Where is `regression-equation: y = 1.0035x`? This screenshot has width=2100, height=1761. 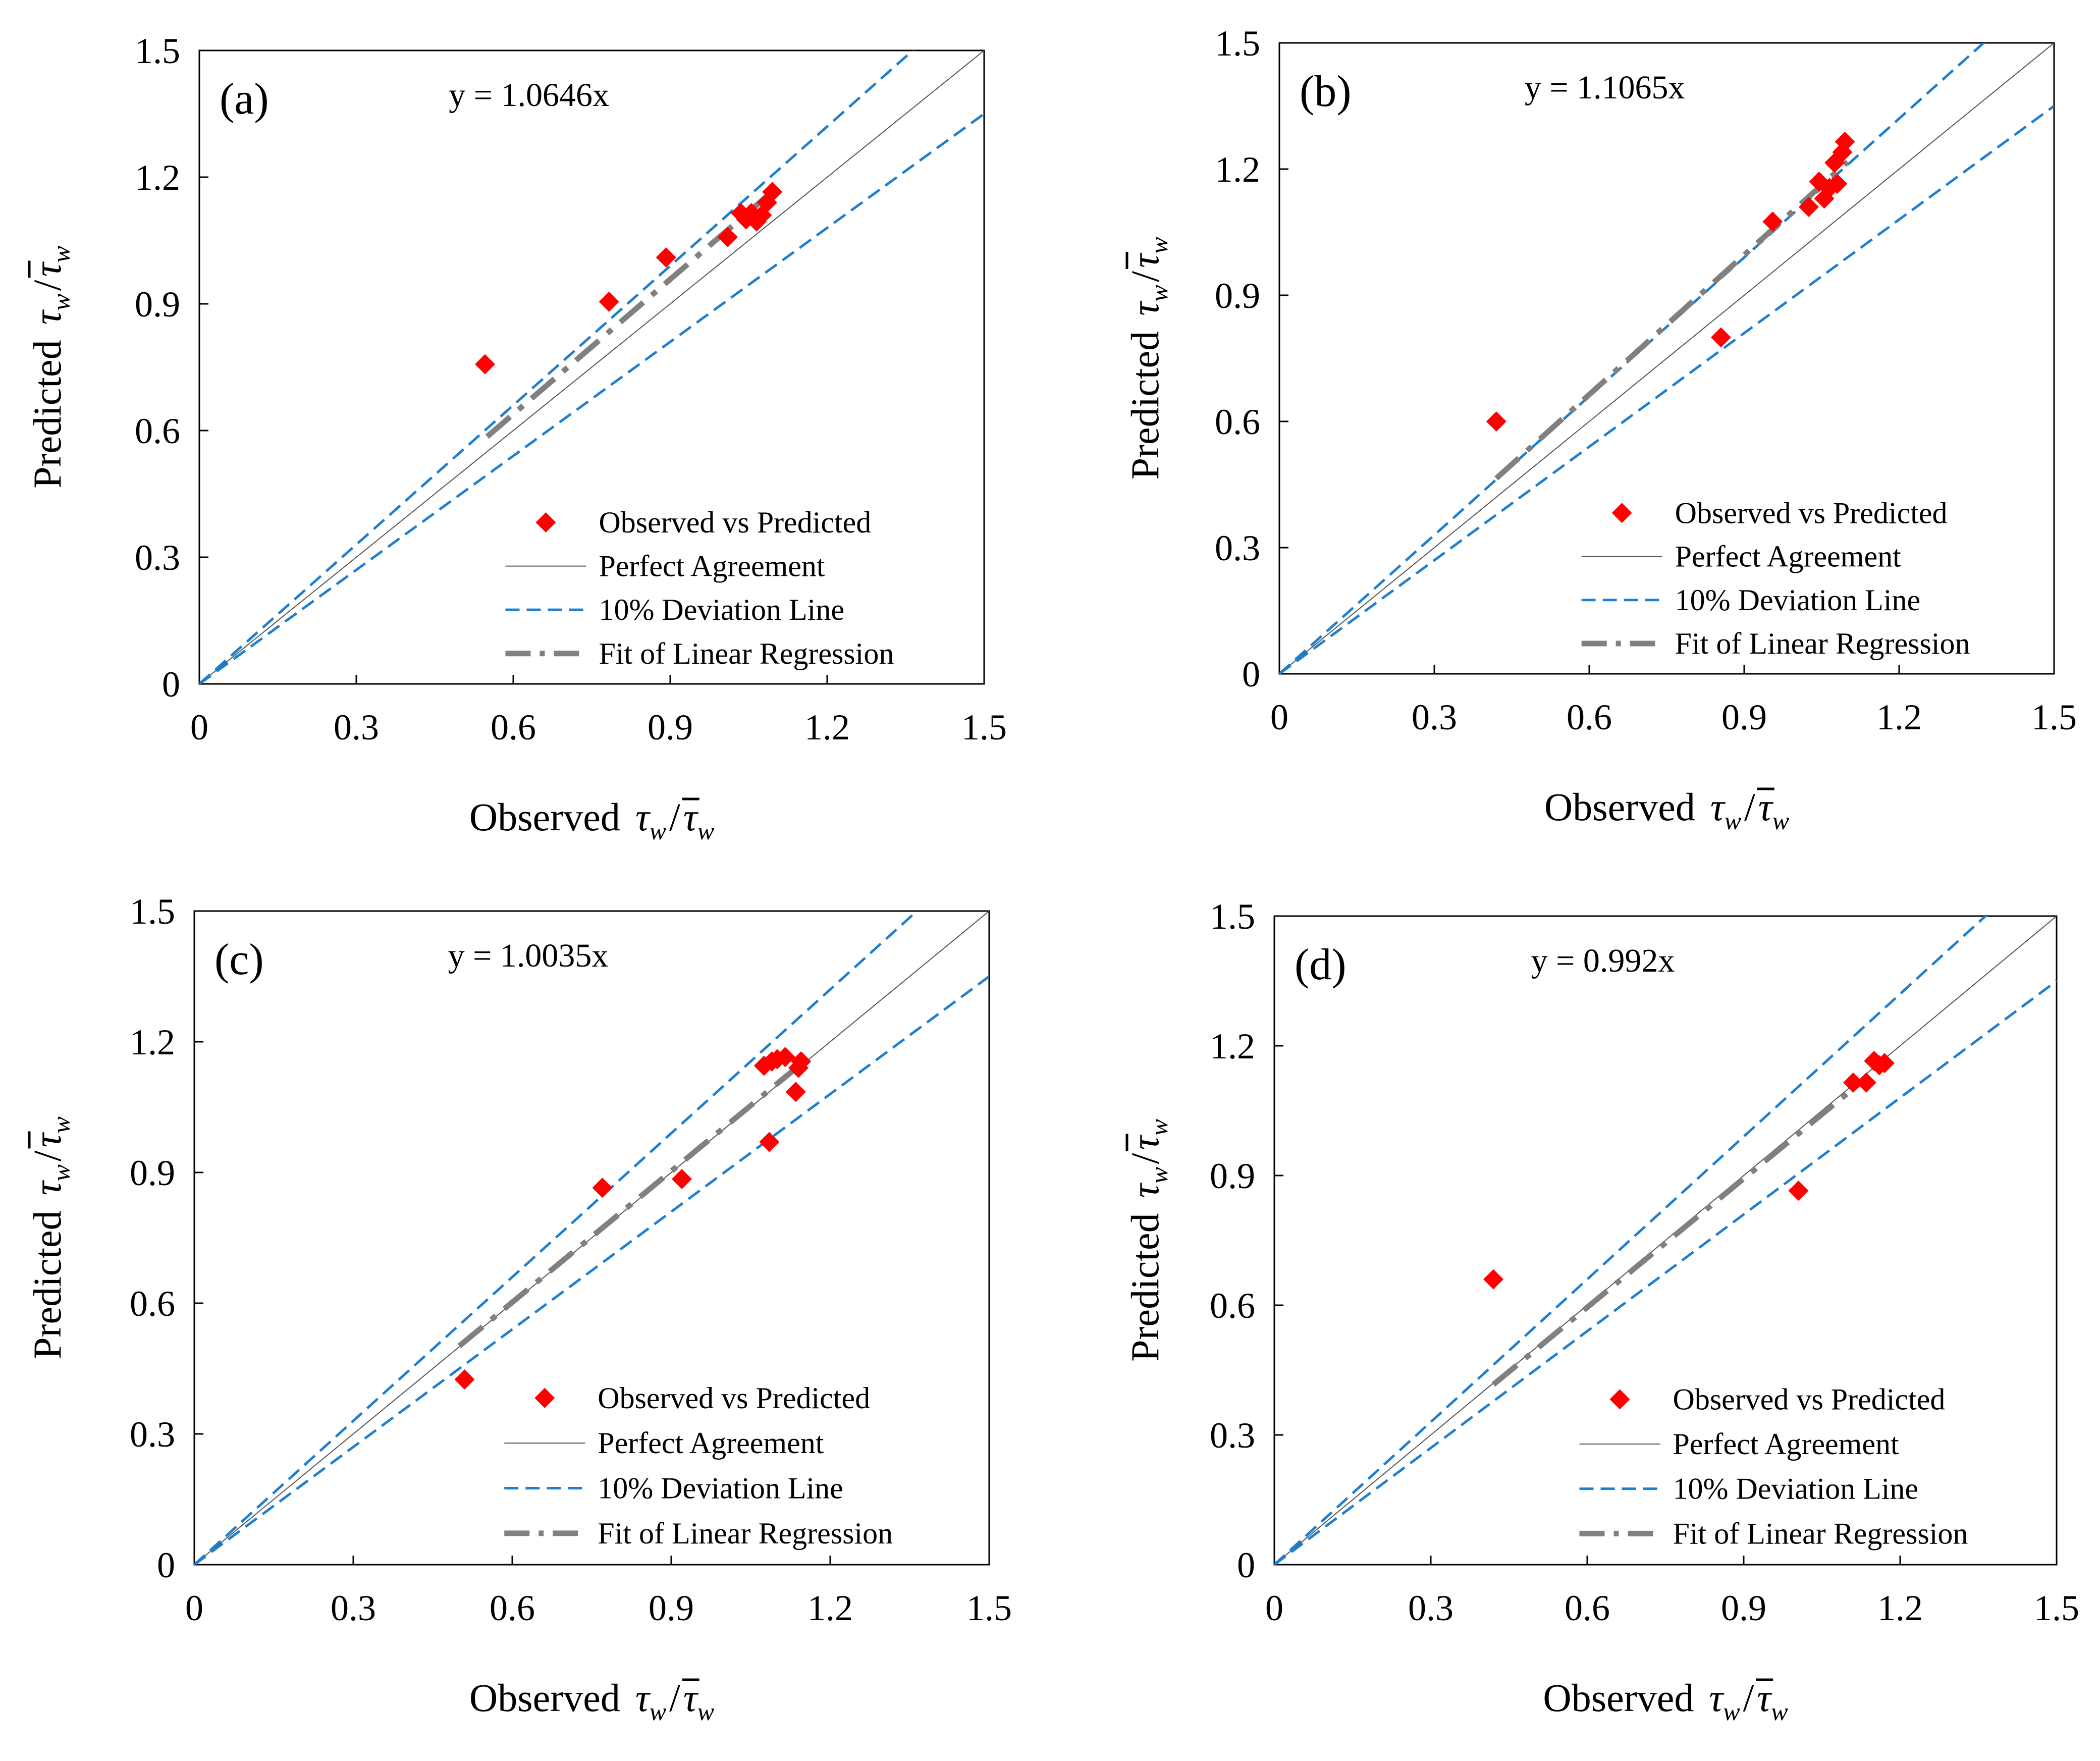
regression-equation: y = 1.0035x is located at coordinates (528, 955).